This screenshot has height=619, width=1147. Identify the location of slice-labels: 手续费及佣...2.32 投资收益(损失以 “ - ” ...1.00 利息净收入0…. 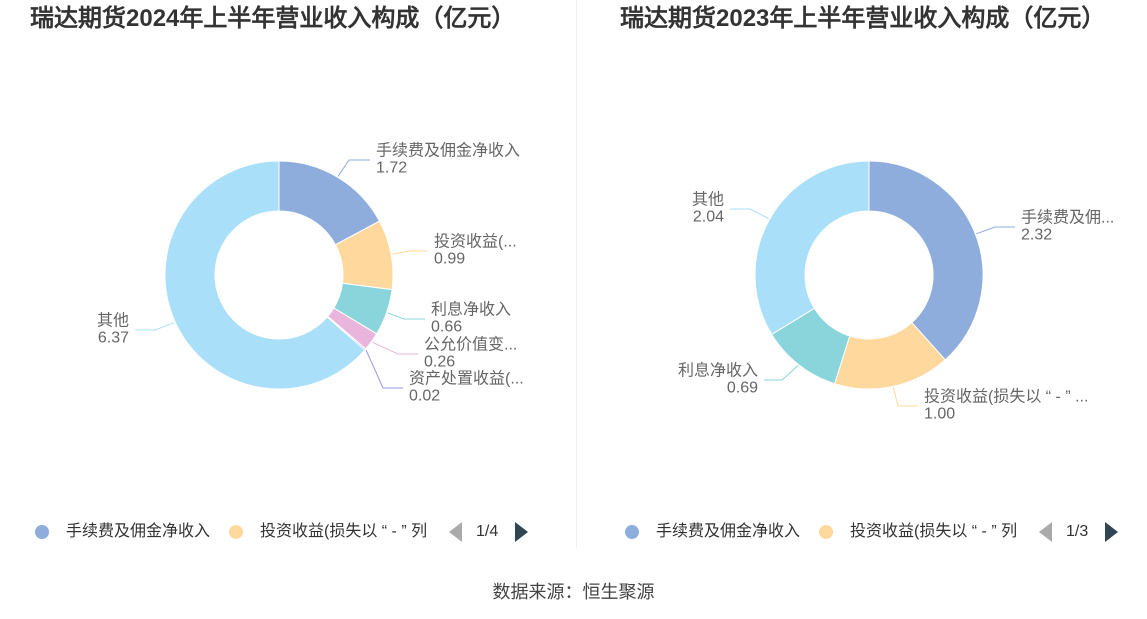
(896, 307).